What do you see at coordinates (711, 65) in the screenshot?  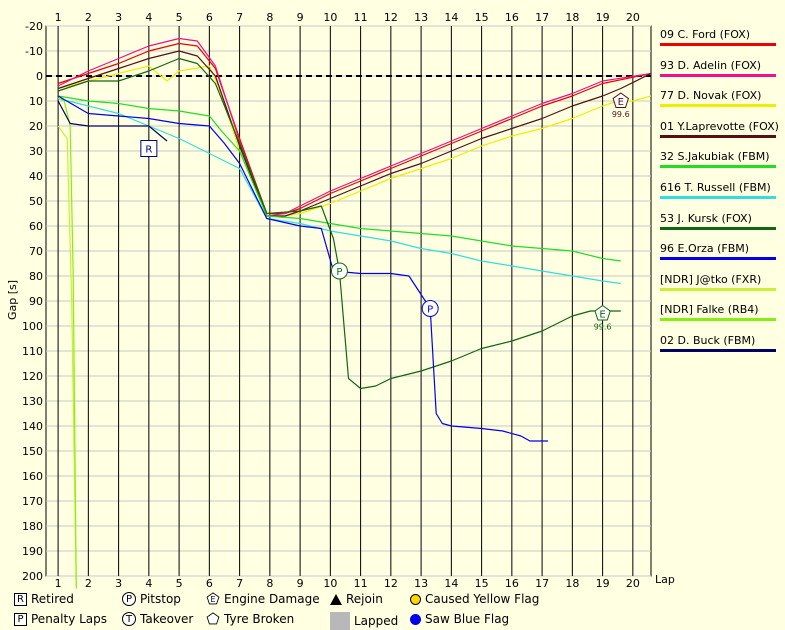 I see `legend-label: 93 D. Adelin (FOX)` at bounding box center [711, 65].